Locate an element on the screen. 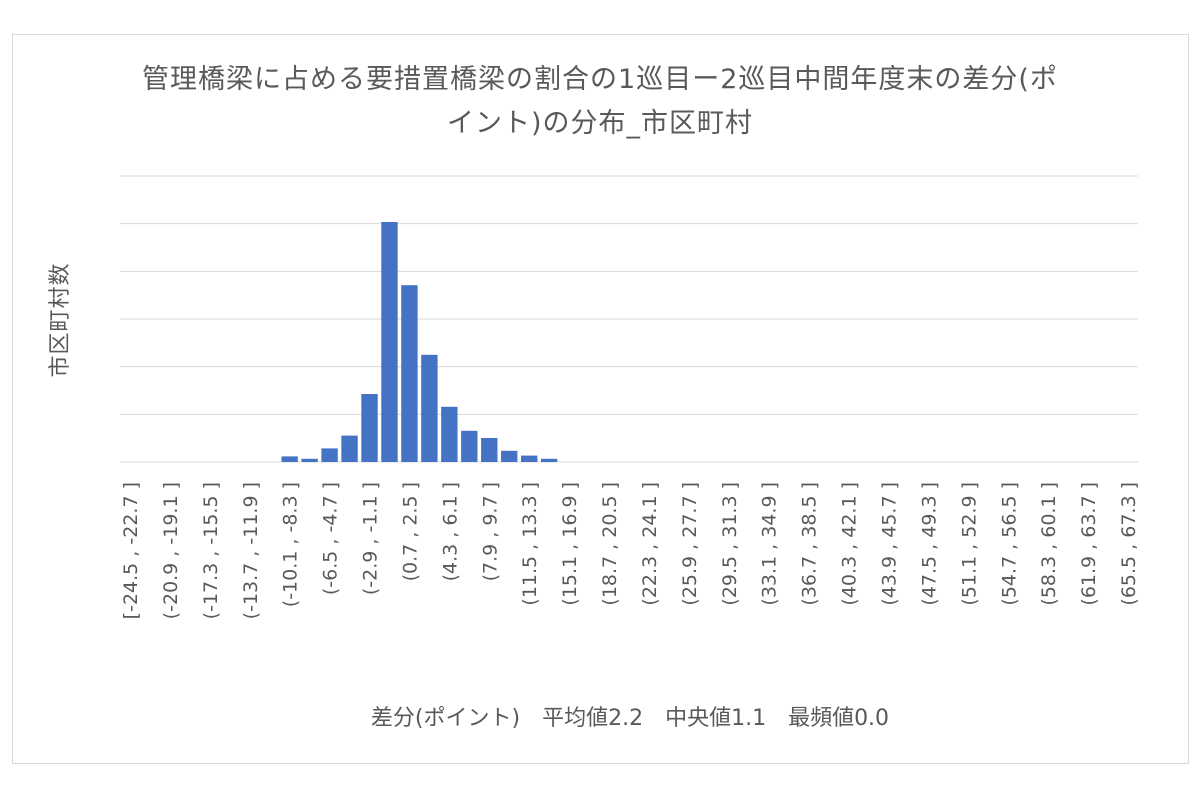  x-tick-label: (43.9 , 45.7 ] is located at coordinates (889, 544).